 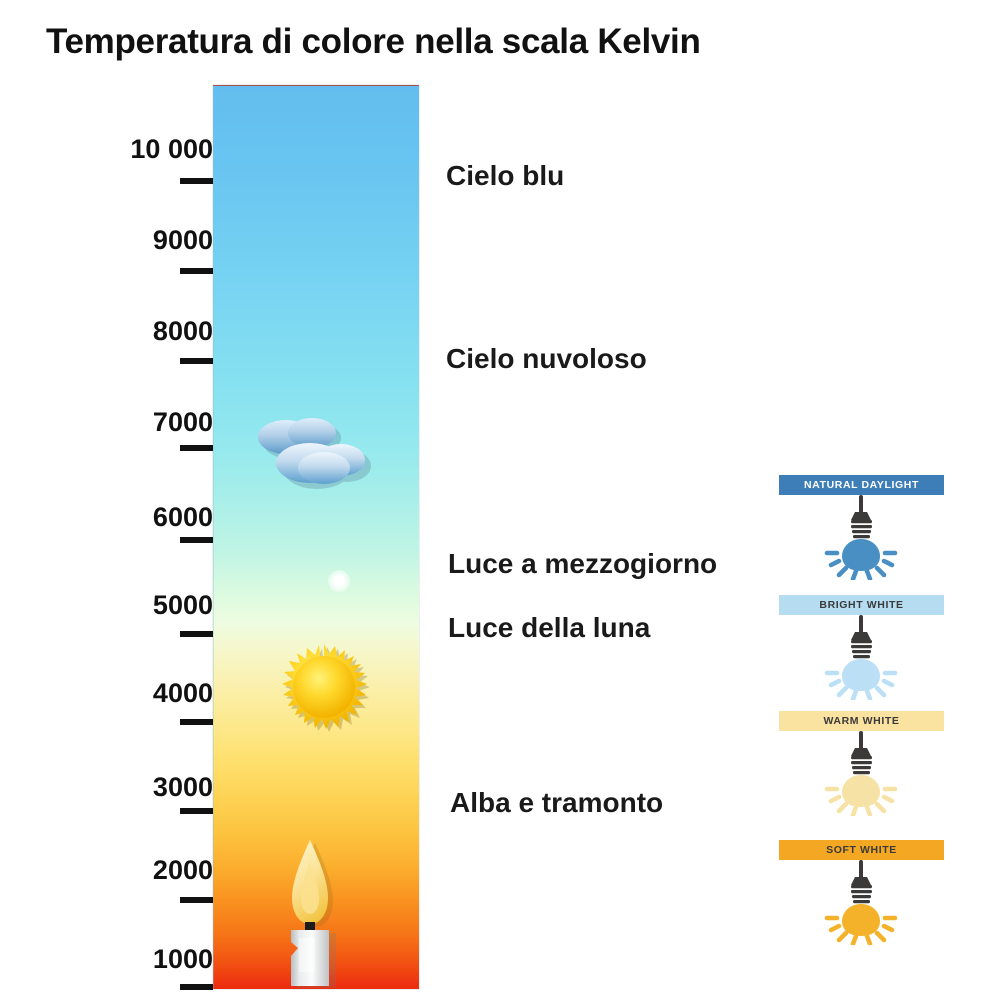 What do you see at coordinates (583, 563) in the screenshot?
I see `annotation-luce-a-mezzogiorno: Luce a mezzogiorno` at bounding box center [583, 563].